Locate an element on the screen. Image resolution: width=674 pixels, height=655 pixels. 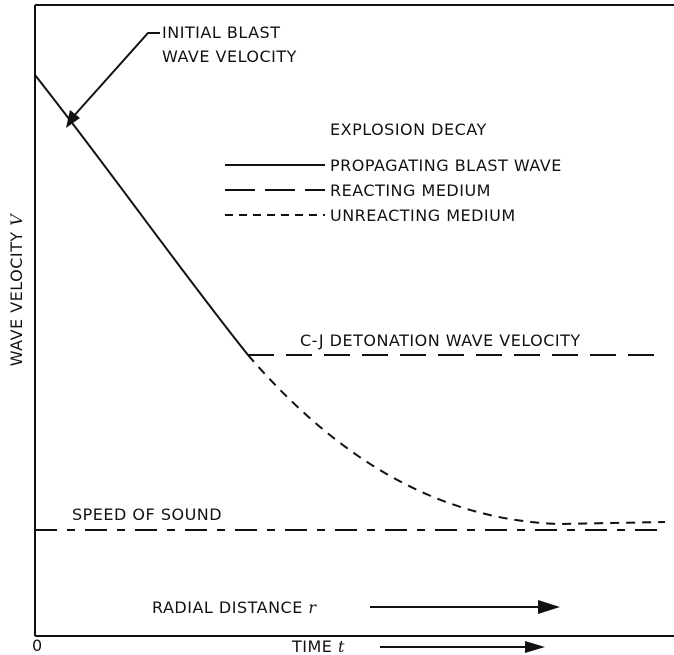
blast-wave-curve is located at coordinates (141, 215).